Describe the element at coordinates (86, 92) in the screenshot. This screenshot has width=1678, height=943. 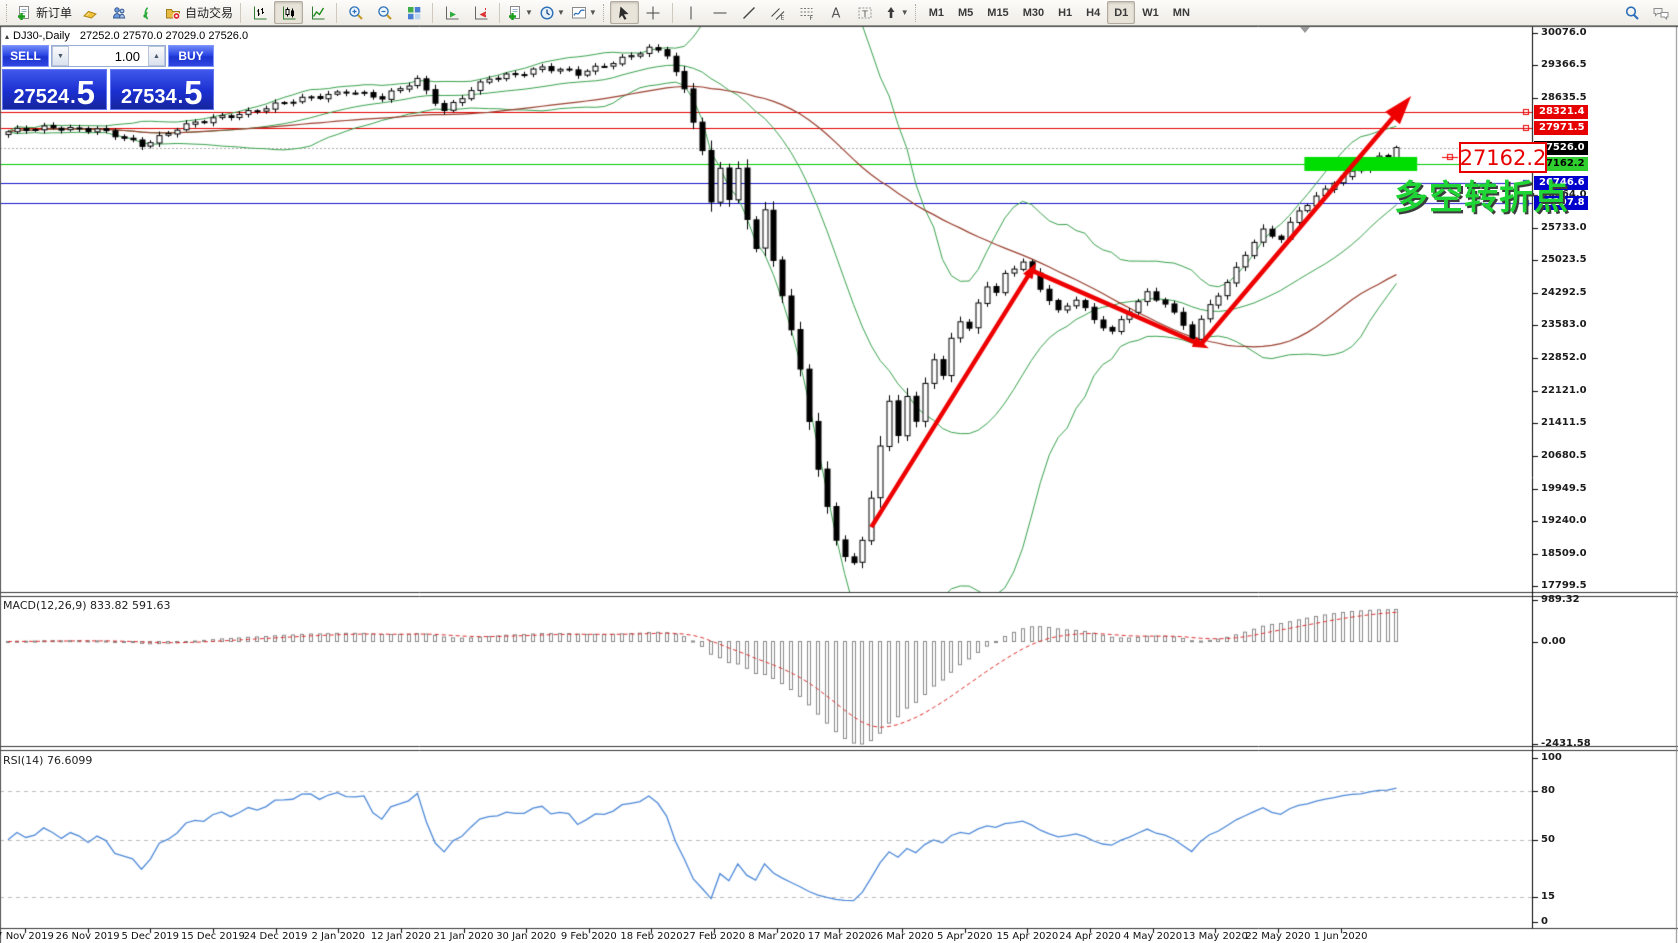
I see `sell-price-frac: 5` at that location.